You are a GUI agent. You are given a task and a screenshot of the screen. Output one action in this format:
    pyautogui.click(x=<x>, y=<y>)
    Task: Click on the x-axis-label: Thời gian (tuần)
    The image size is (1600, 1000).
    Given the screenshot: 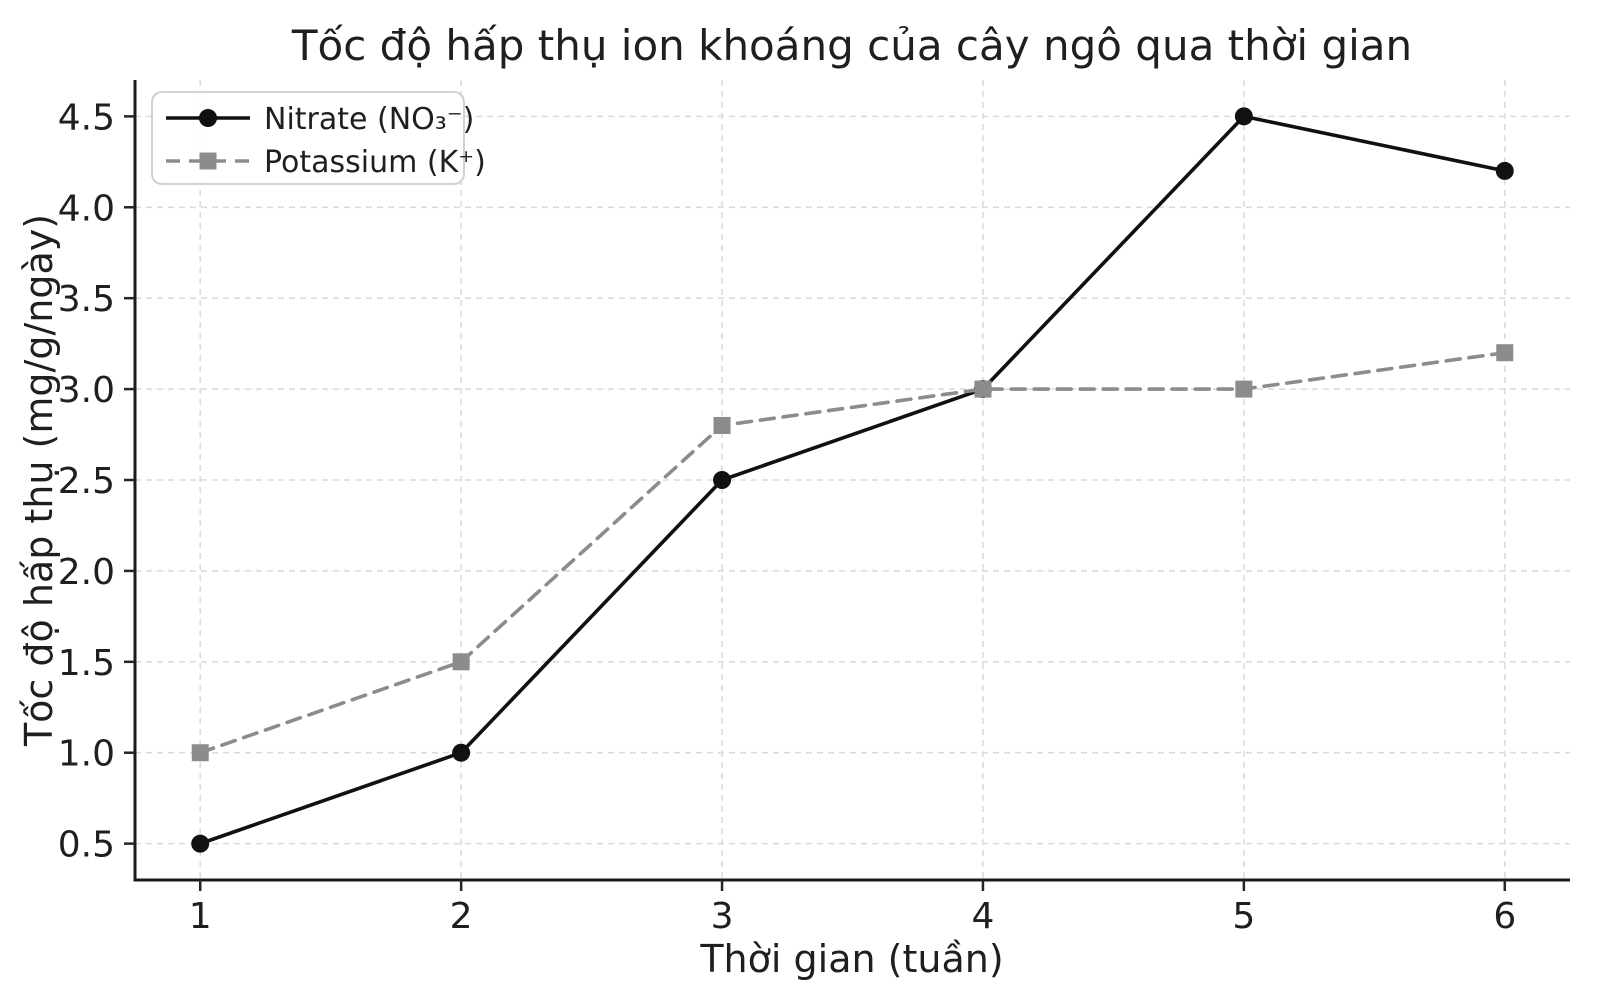 What is the action you would take?
    pyautogui.click(x=851, y=959)
    